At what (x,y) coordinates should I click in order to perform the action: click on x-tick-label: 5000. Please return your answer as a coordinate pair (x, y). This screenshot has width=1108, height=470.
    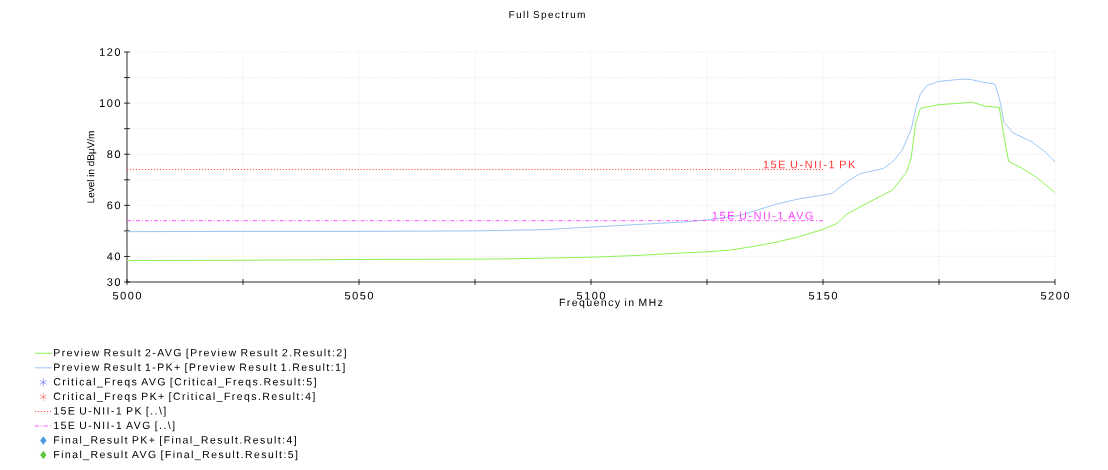
    Looking at the image, I should click on (127, 295).